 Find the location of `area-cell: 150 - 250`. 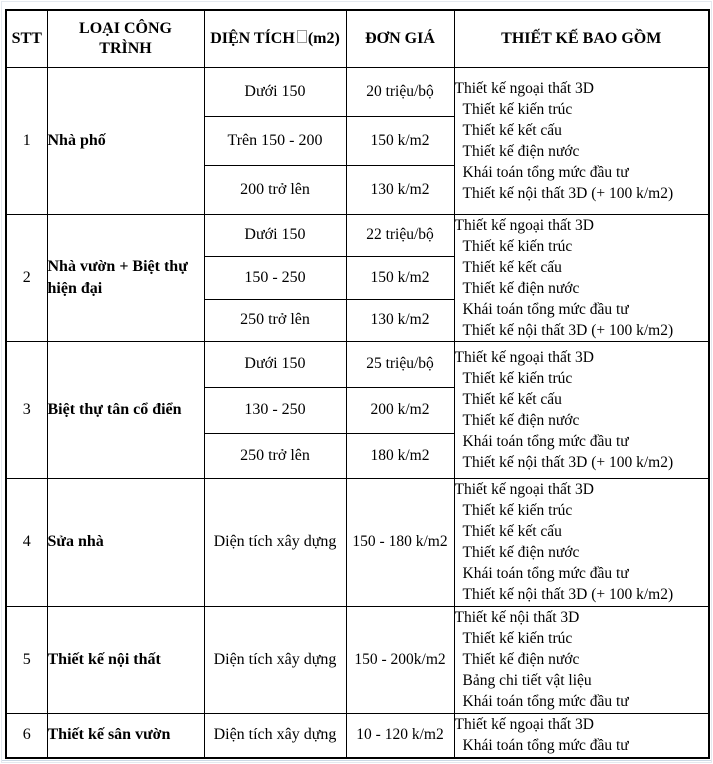

area-cell: 150 - 250 is located at coordinates (275, 278).